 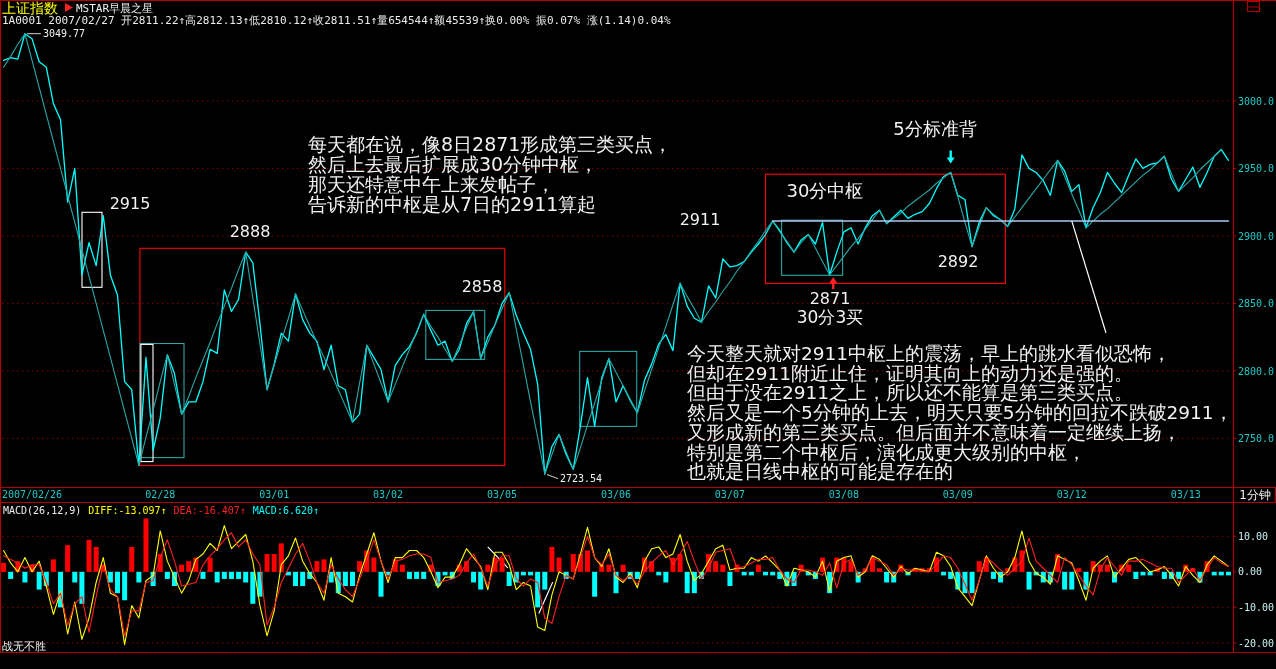 I want to click on y-tick-label: 0.00, so click(x=1250, y=572).